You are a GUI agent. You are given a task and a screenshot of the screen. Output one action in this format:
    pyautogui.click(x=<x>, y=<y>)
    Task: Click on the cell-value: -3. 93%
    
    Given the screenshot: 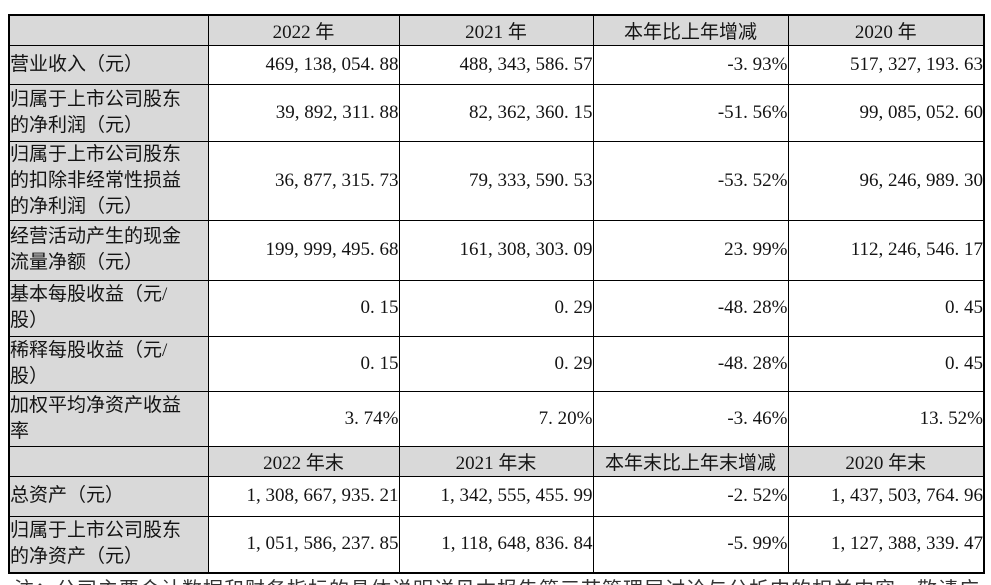 What is the action you would take?
    pyautogui.click(x=690, y=64)
    